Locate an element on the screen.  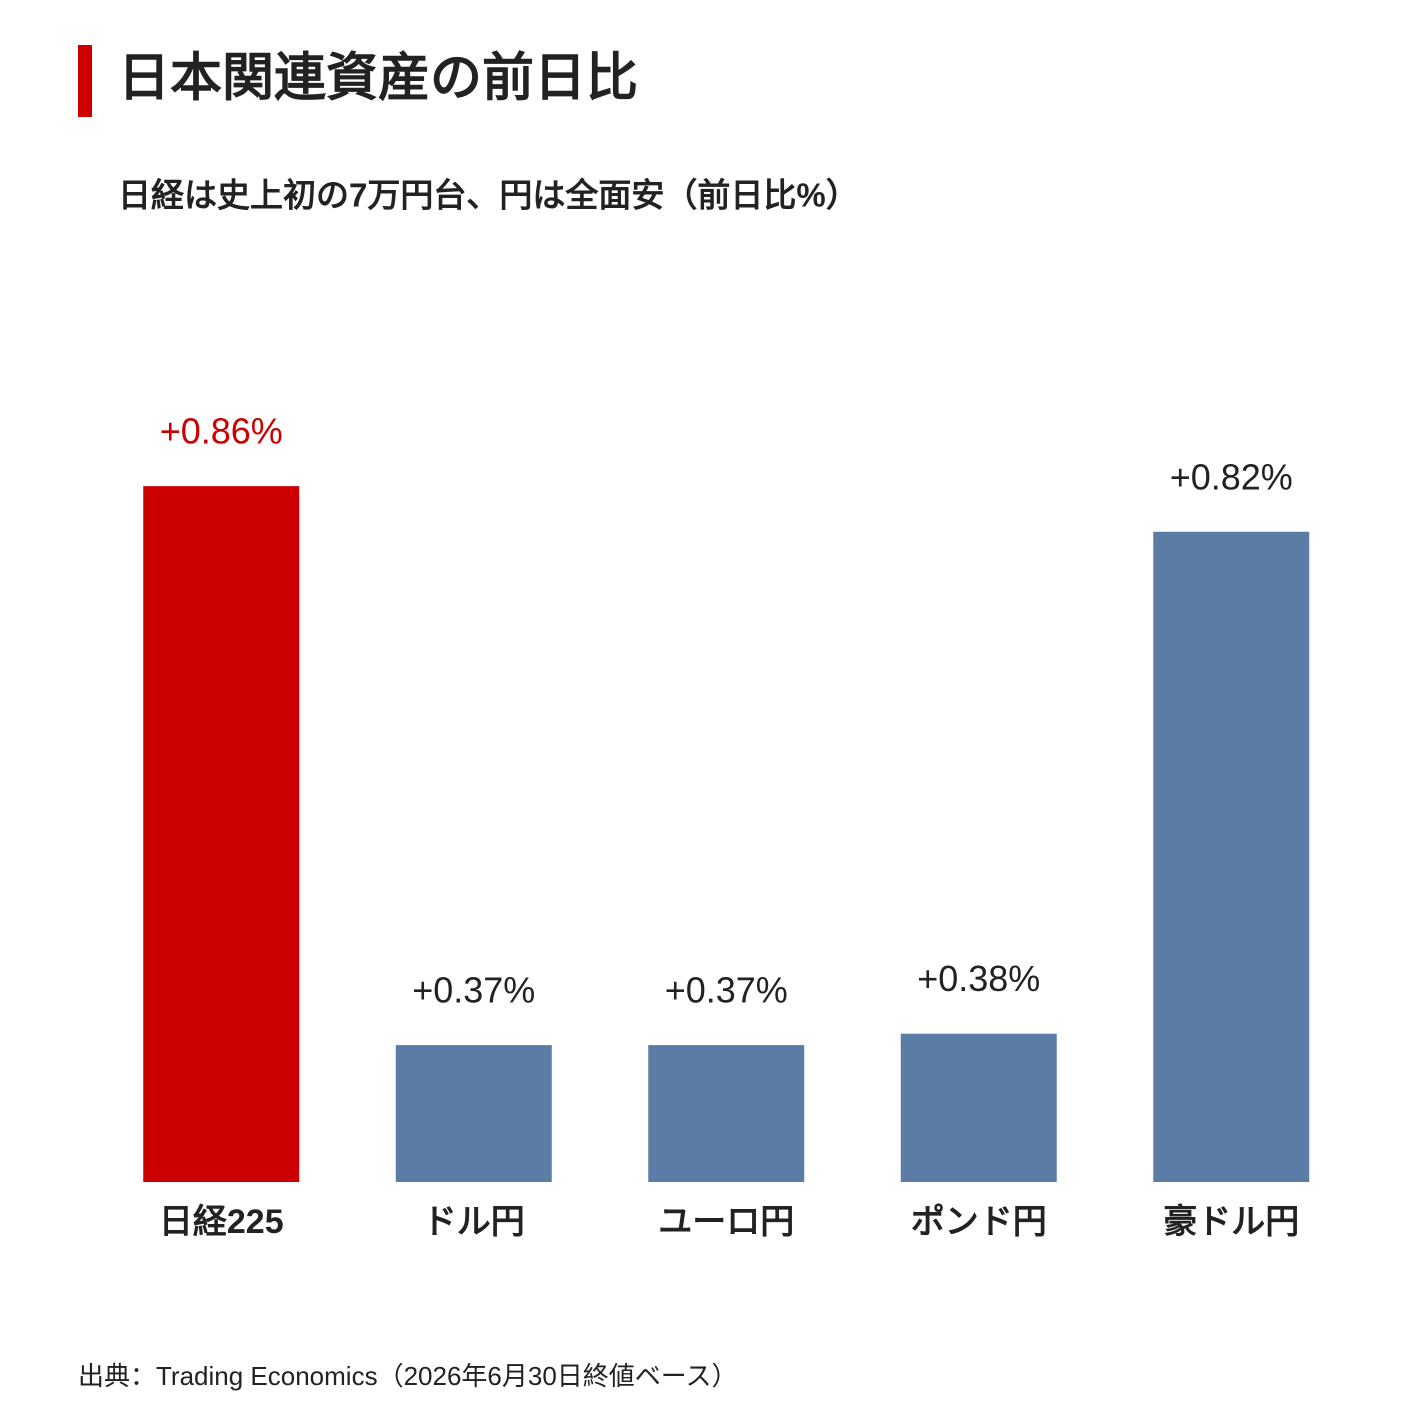
value-label: +0.86% is located at coordinates (221, 431).